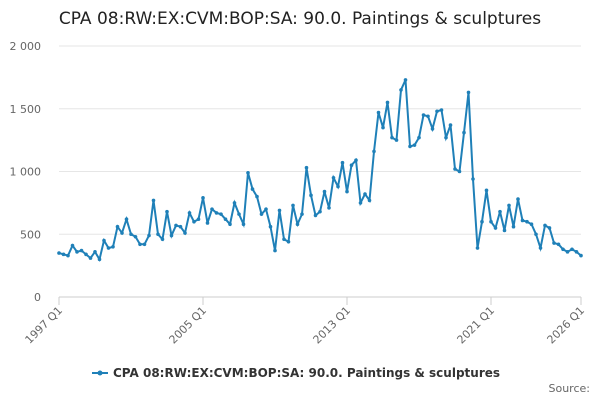  What do you see at coordinates (188, 325) in the screenshot?
I see `x-tick-label: 2005 Q1` at bounding box center [188, 325].